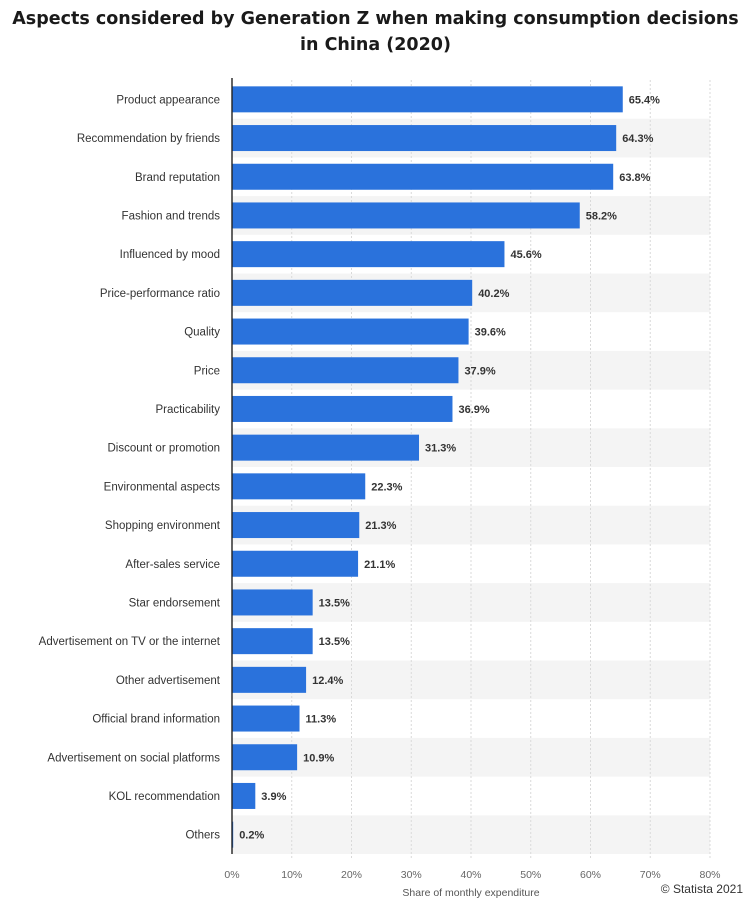 This screenshot has width=751, height=906. I want to click on data-label: 22.3%, so click(386, 487).